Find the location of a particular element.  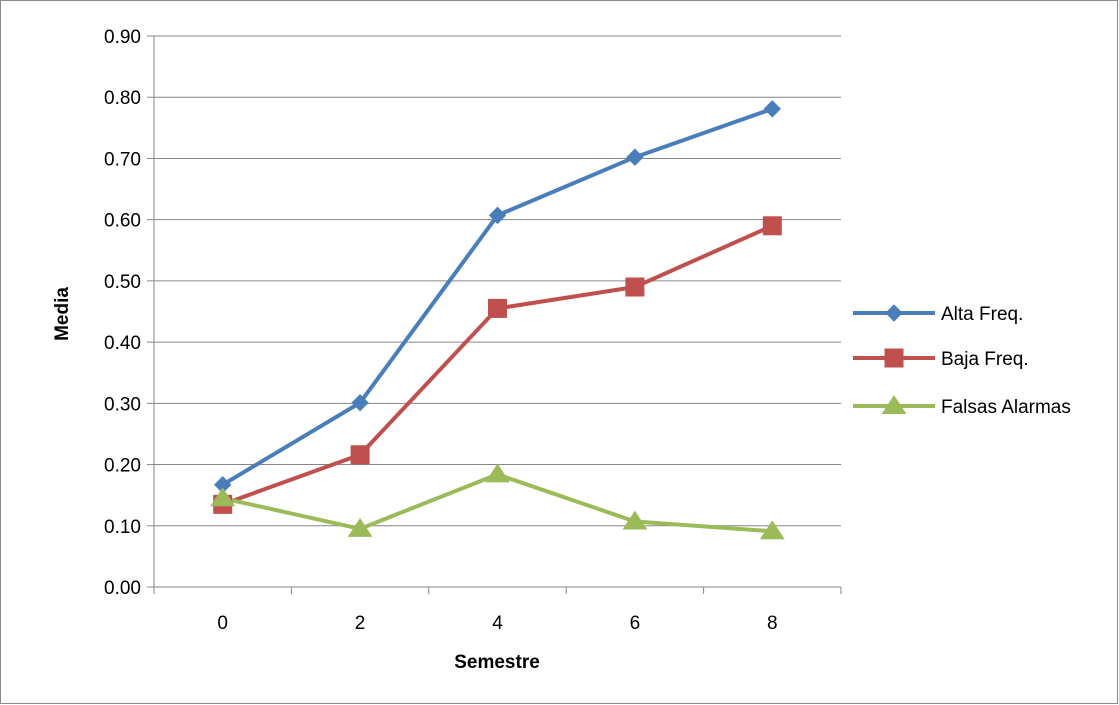

legend-label: Baja Freq. is located at coordinates (985, 359).